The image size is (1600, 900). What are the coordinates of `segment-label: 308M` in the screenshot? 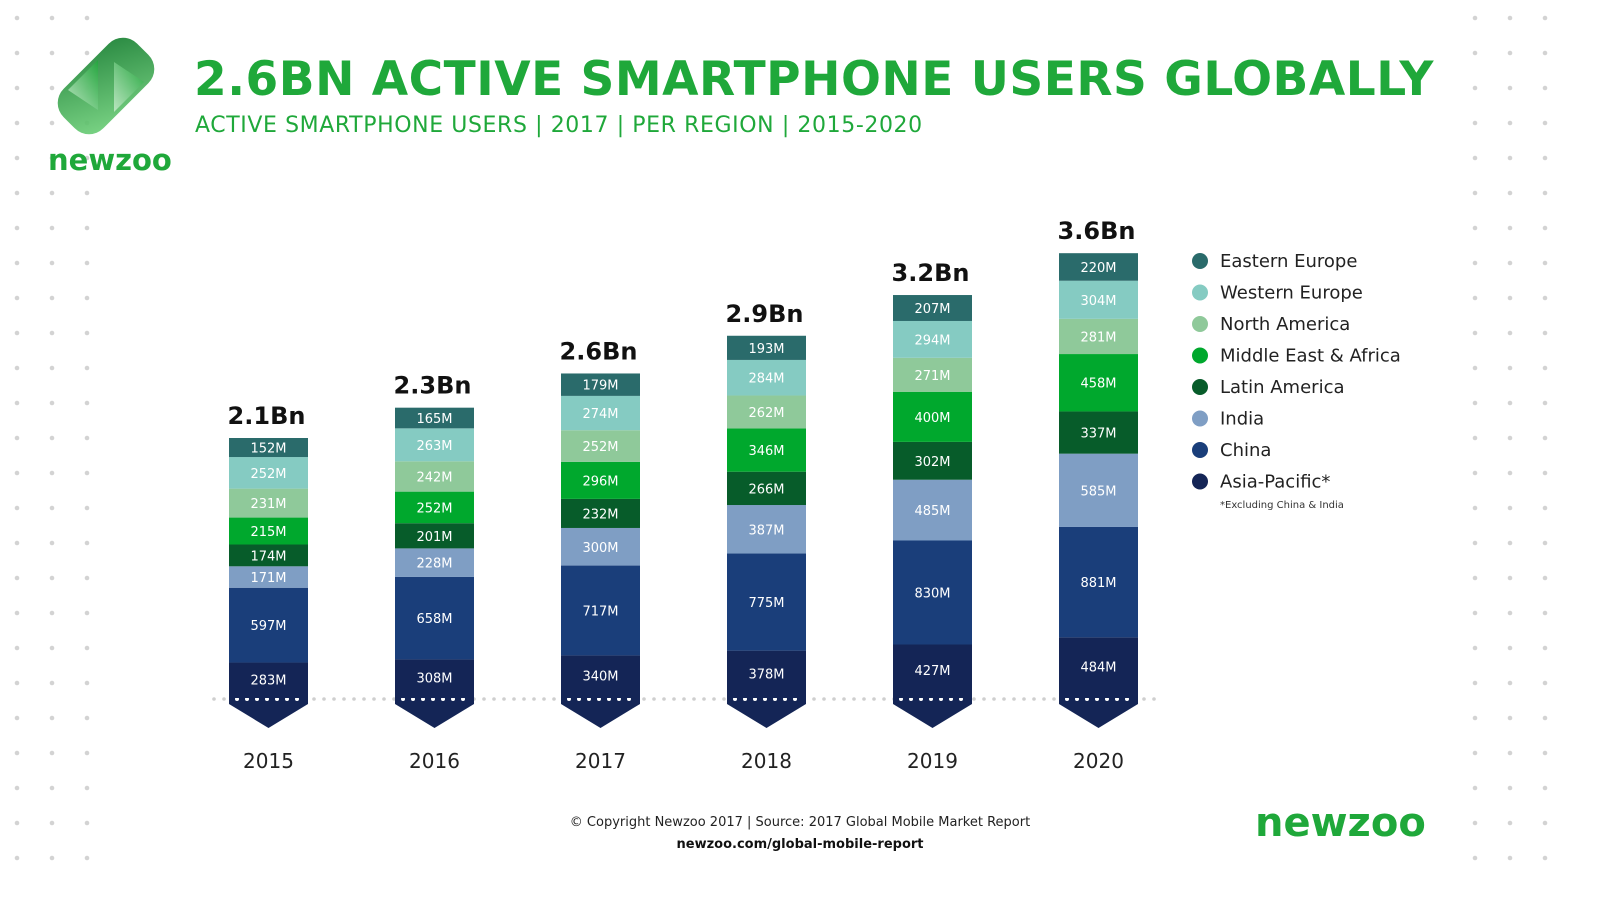 It's located at (434, 679).